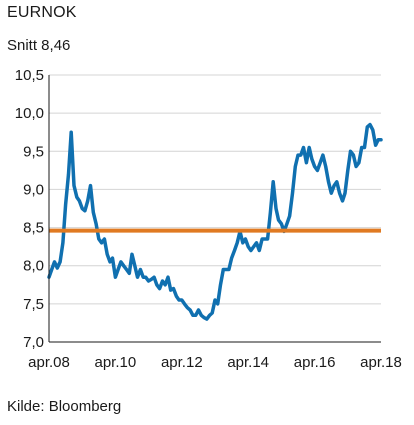 The image size is (414, 425). I want to click on y-tick-label: 8,0, so click(33, 266).